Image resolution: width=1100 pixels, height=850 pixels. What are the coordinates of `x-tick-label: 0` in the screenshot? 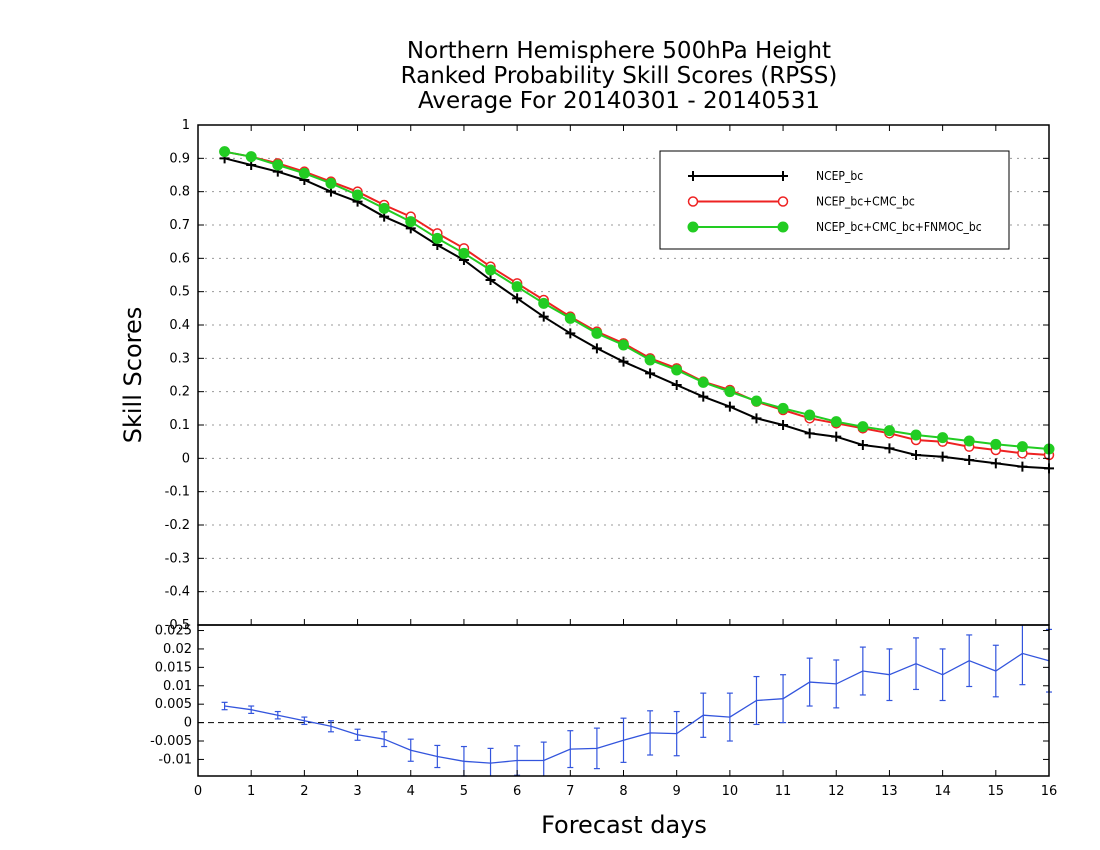 It's located at (198, 791).